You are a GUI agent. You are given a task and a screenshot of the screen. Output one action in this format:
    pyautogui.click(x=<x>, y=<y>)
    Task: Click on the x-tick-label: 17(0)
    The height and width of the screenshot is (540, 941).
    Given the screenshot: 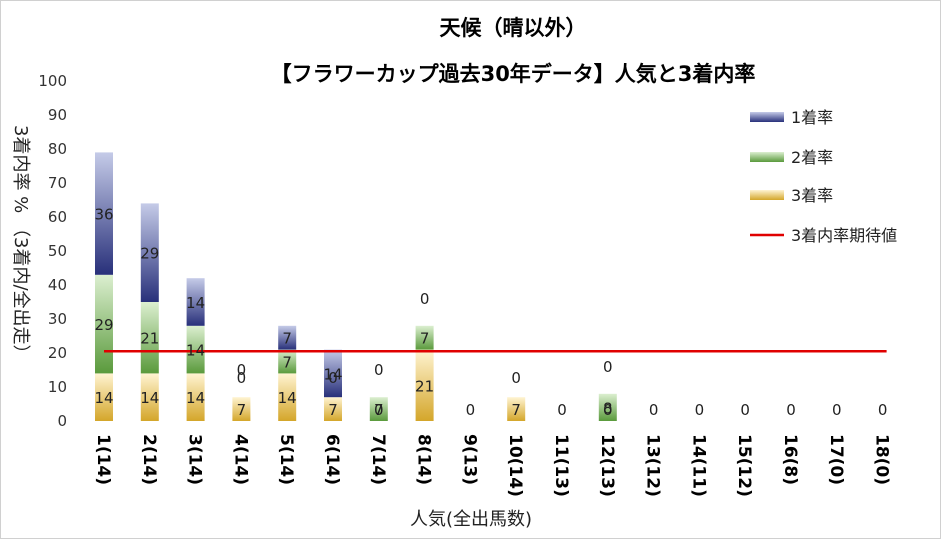 What is the action you would take?
    pyautogui.click(x=836, y=459)
    